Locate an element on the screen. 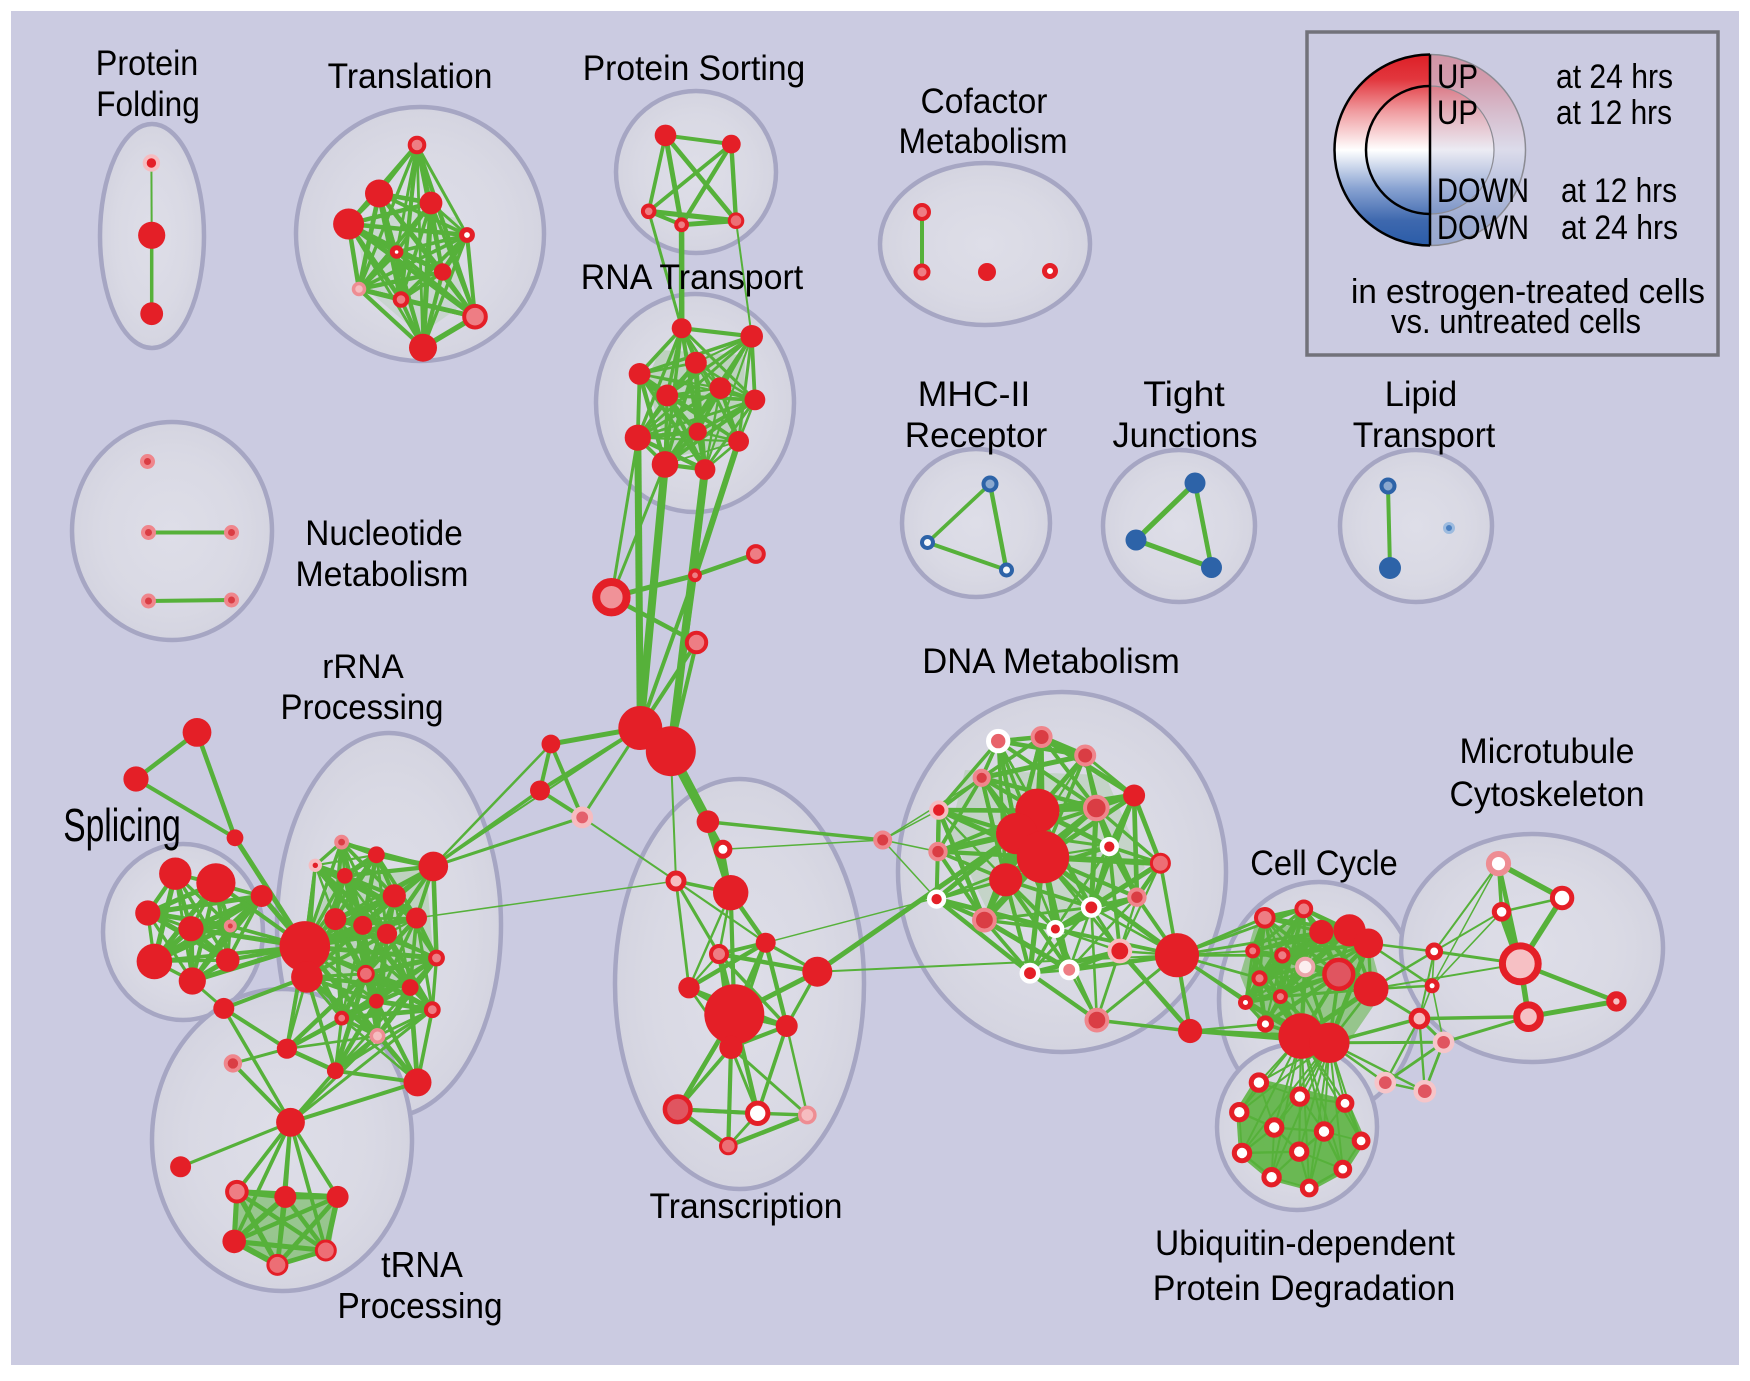  svg-text: Protein Degradation is located at coordinates (1304, 1288).